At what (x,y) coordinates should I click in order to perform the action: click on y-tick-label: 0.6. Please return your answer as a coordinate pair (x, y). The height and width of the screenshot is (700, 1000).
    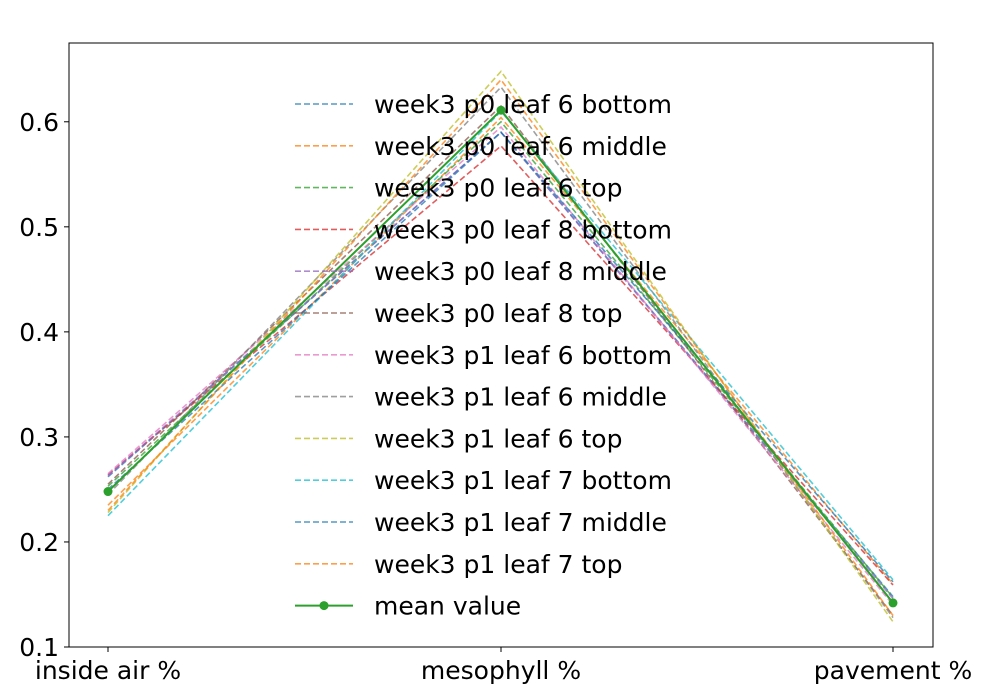
    Looking at the image, I should click on (39, 122).